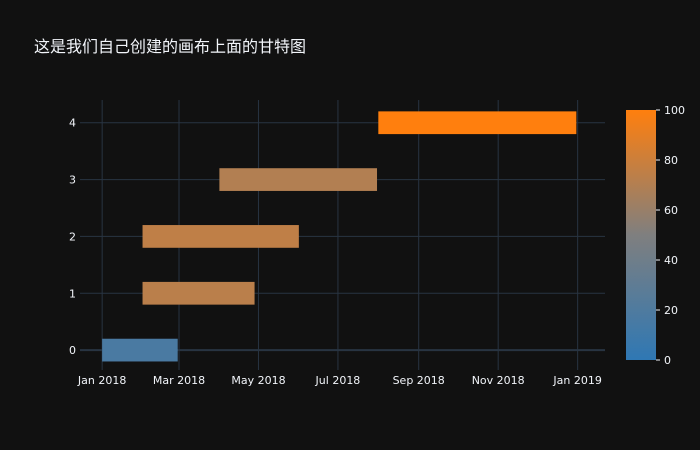 Image resolution: width=700 pixels, height=450 pixels. What do you see at coordinates (671, 310) in the screenshot?
I see `colorbar-tick-label: 20` at bounding box center [671, 310].